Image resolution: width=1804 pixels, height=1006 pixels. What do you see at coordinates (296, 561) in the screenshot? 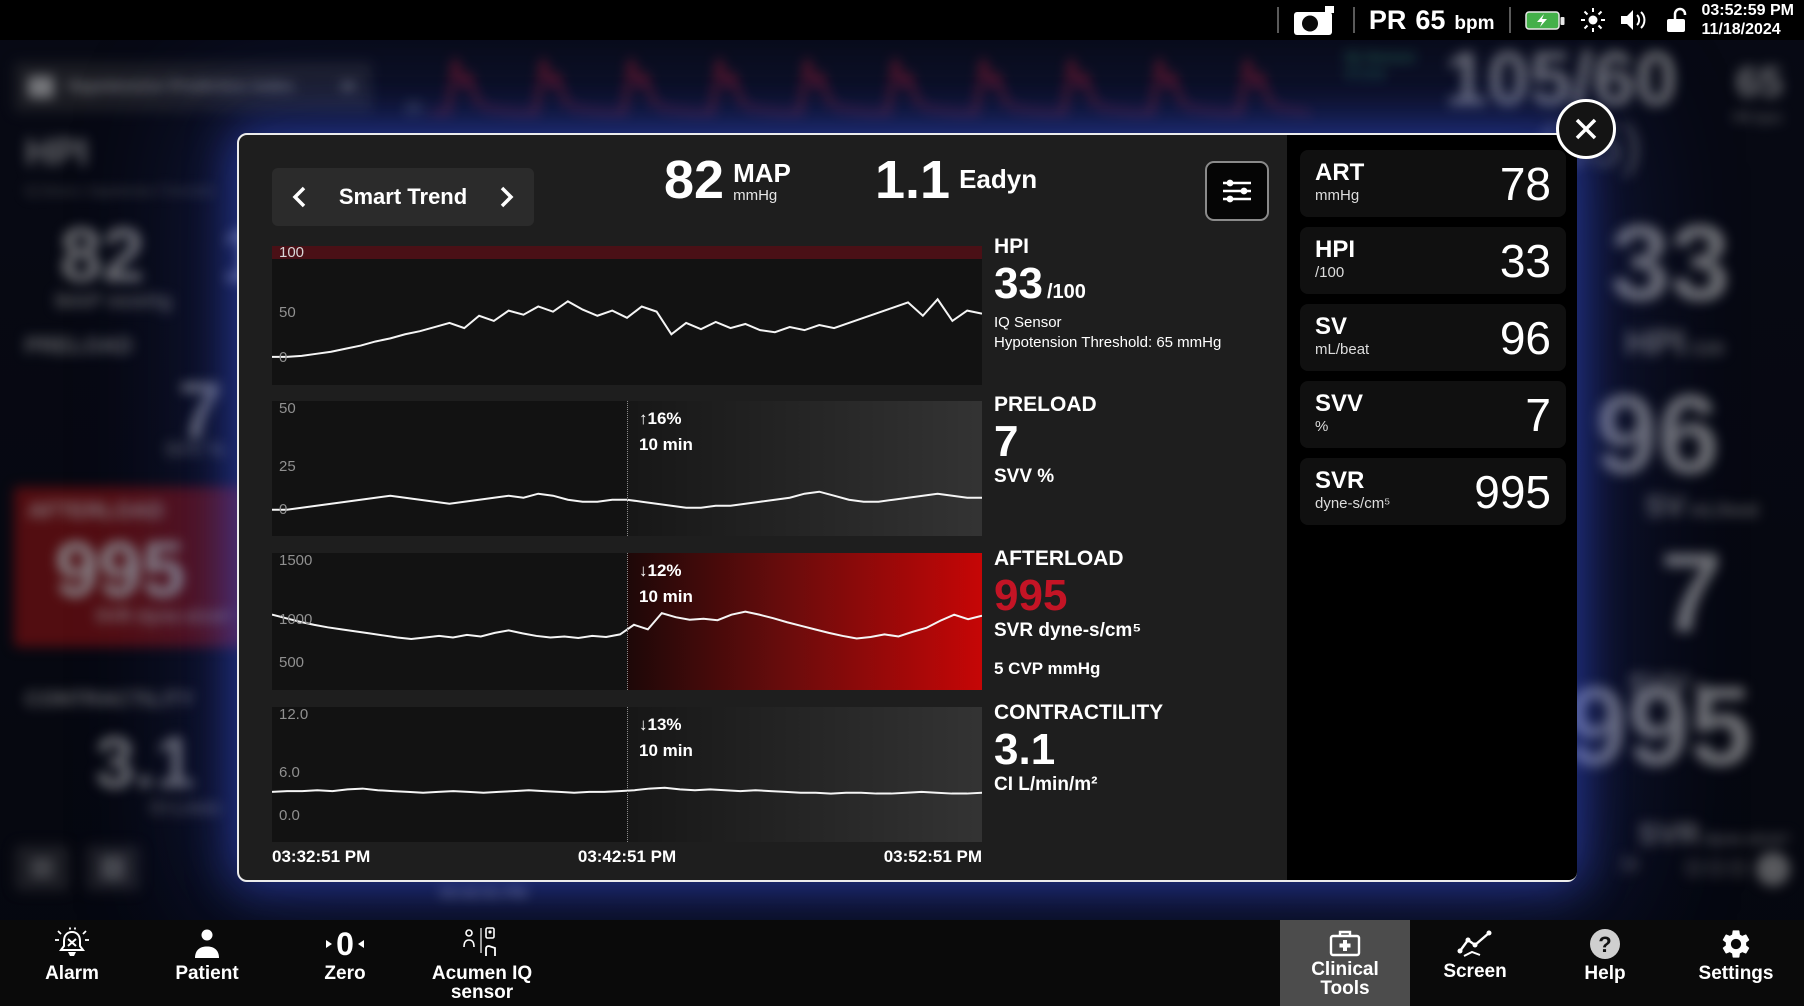
I see `y-axis-label: 1500` at bounding box center [296, 561].